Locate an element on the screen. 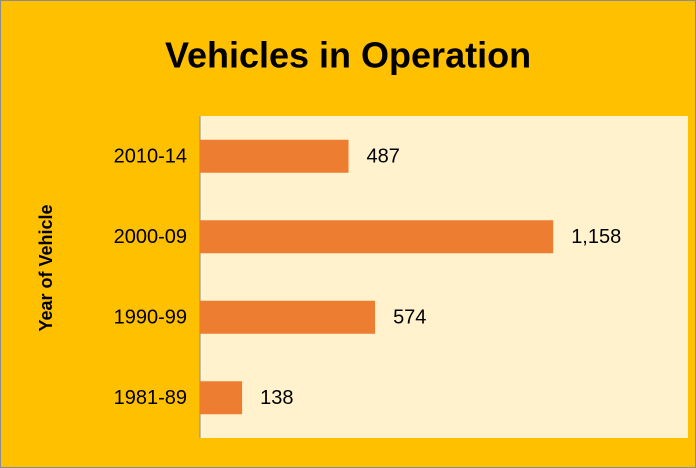 This screenshot has height=468, width=696. data-label: 574 is located at coordinates (409, 318).